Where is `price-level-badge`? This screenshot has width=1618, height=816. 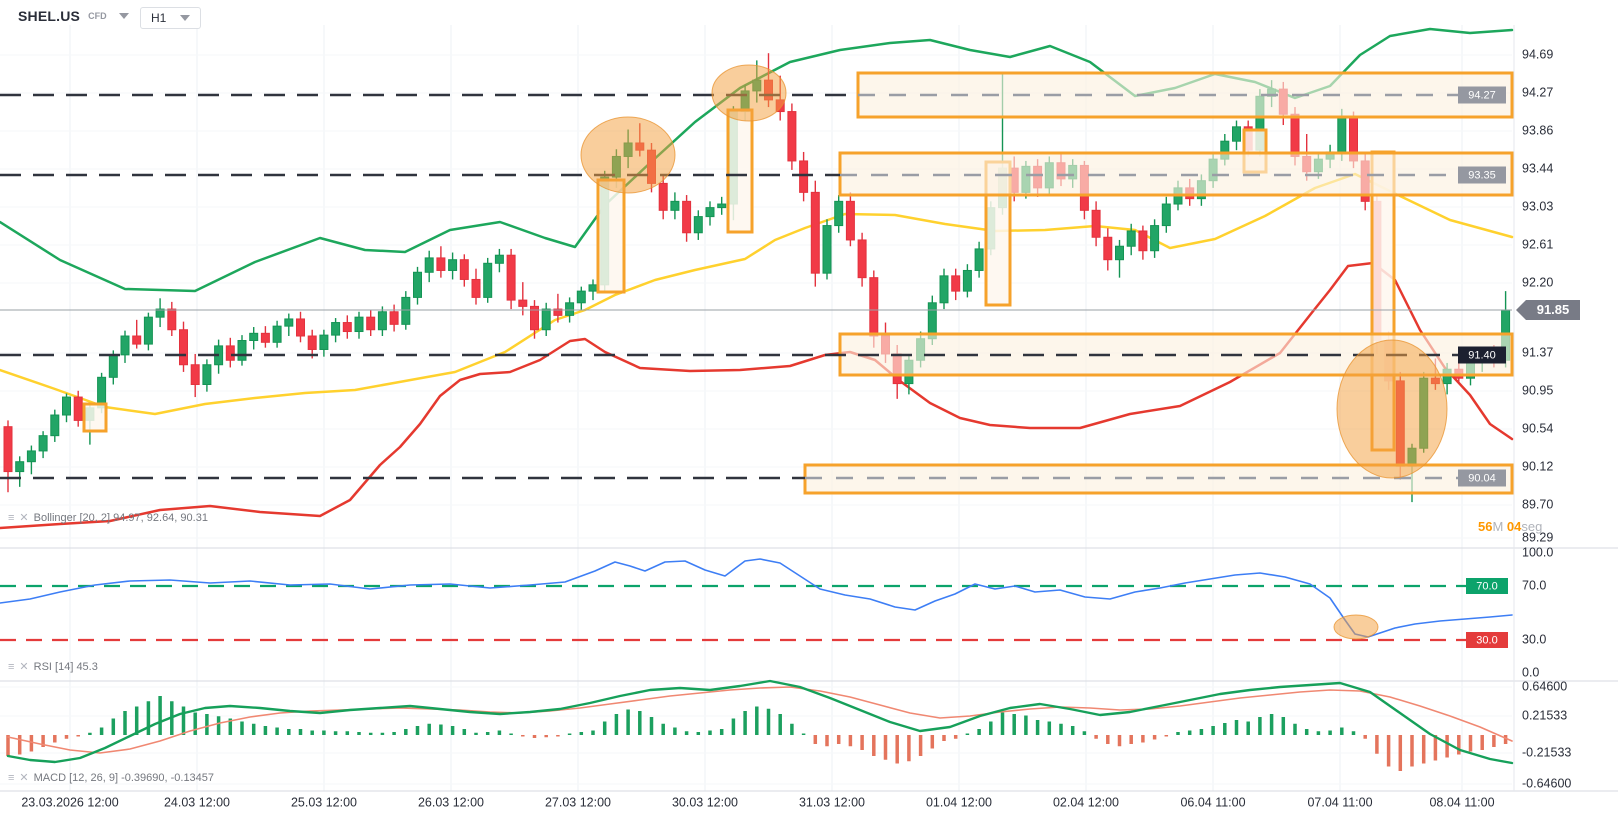 price-level-badge is located at coordinates (1482, 175).